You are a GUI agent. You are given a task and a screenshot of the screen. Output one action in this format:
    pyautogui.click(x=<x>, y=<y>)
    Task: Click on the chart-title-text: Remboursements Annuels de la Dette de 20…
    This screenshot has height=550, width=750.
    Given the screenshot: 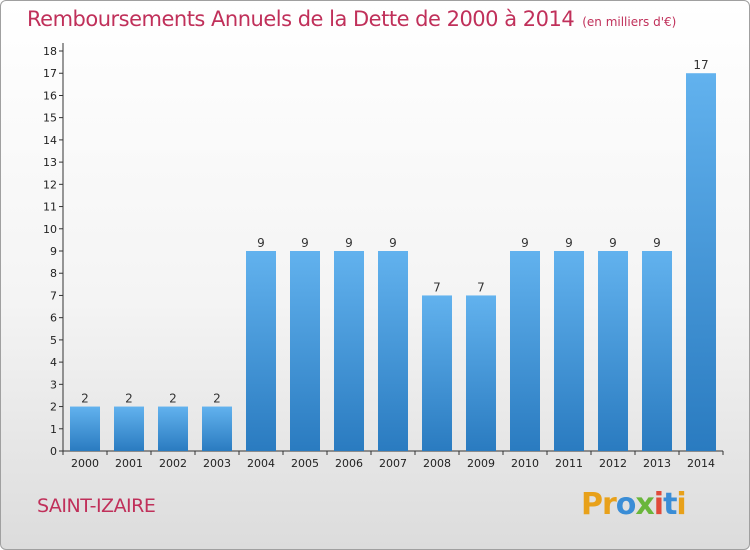 What is the action you would take?
    pyautogui.click(x=301, y=19)
    